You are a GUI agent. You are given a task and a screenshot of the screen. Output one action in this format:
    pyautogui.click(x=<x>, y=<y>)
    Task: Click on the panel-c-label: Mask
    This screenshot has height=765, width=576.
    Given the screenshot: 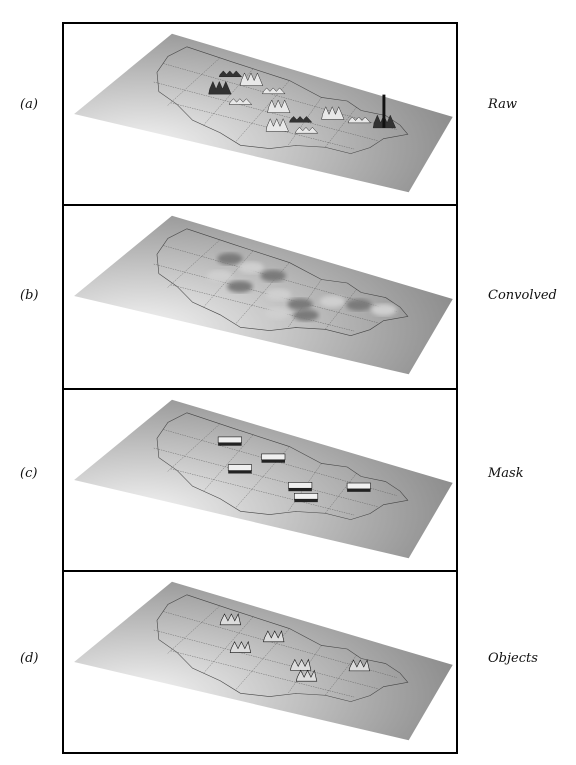 What is the action you would take?
    pyautogui.click(x=506, y=473)
    